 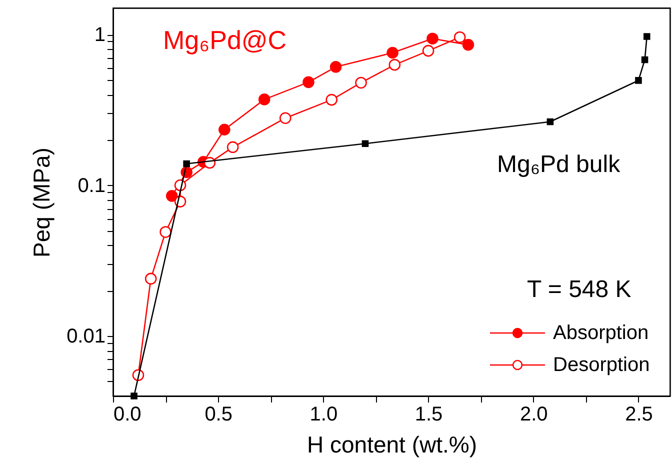 I want to click on x-tick-label: 0.0, so click(x=128, y=415).